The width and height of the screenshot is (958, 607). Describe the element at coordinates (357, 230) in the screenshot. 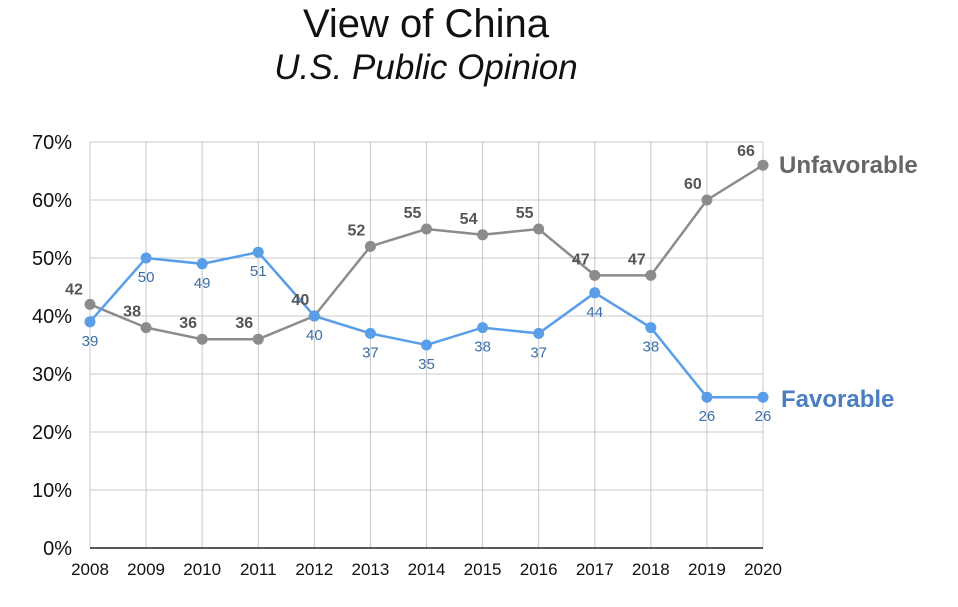

I see `data-label-unfavorable: 52` at that location.